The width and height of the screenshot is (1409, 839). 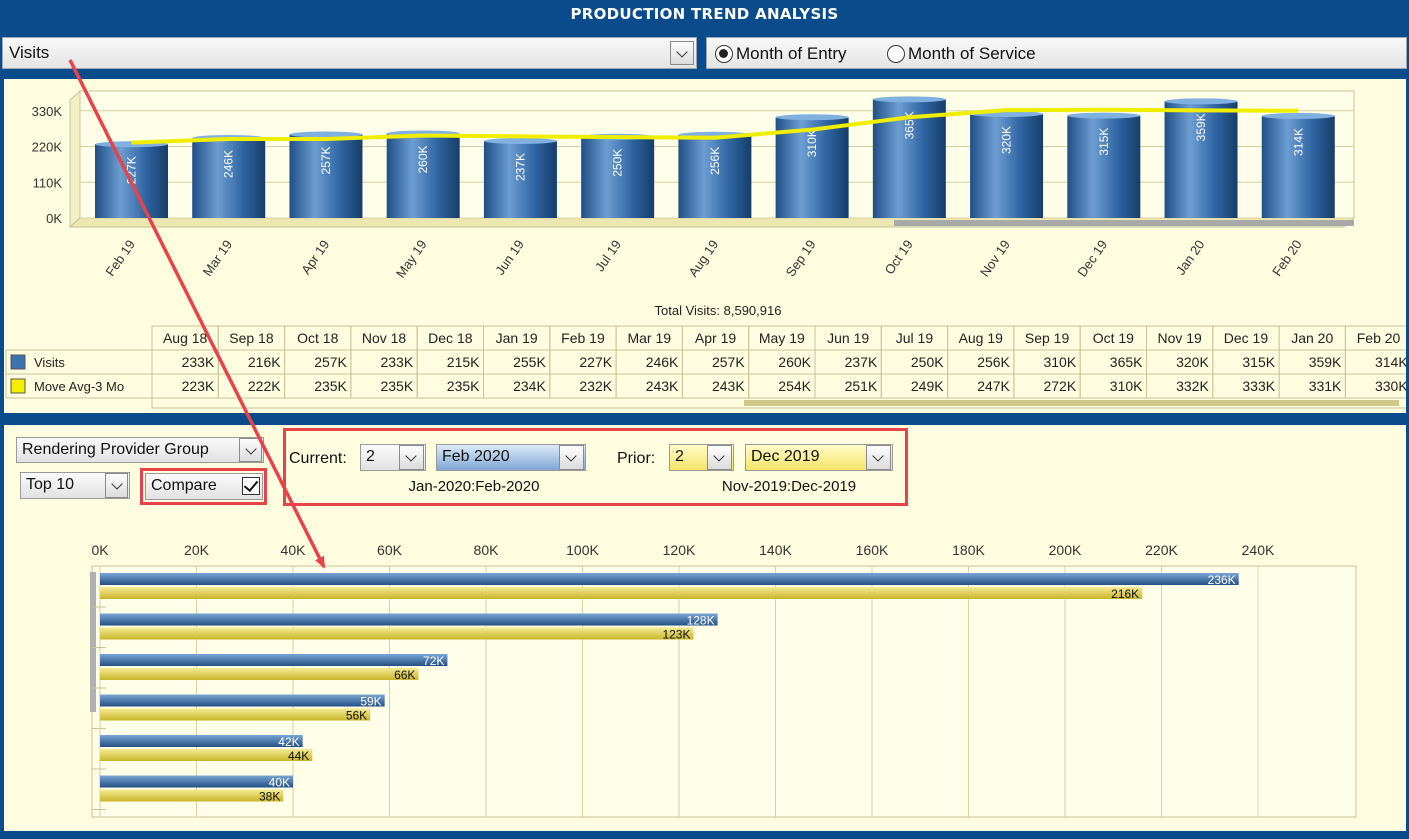 I want to click on x-tick-label: Oct 19, so click(x=899, y=257).